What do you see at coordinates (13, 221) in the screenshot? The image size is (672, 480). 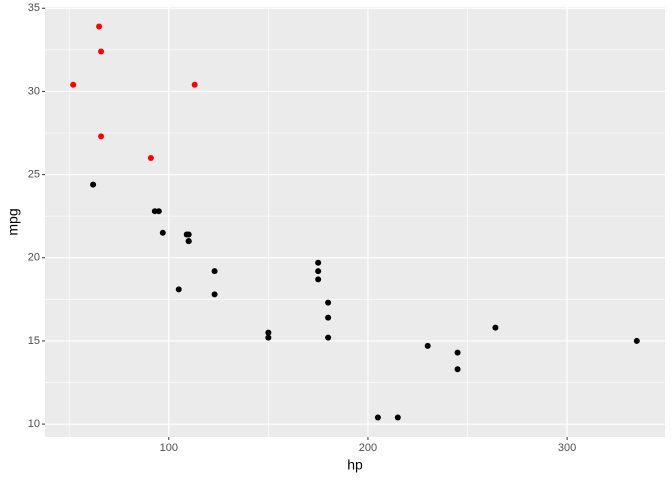 I see `y-axis-title: mpg` at bounding box center [13, 221].